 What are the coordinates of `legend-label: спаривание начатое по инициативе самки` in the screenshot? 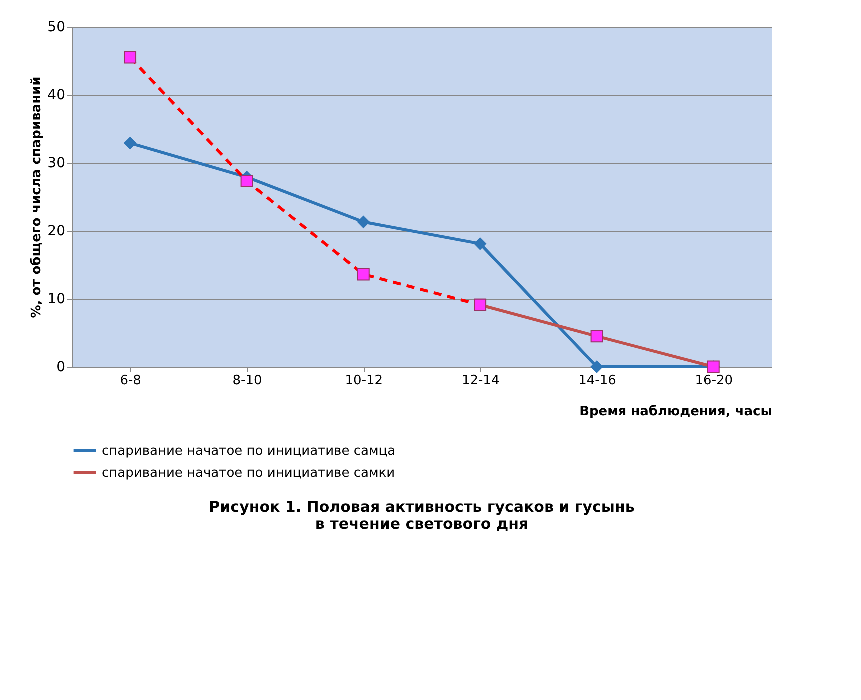 It's located at (249, 473).